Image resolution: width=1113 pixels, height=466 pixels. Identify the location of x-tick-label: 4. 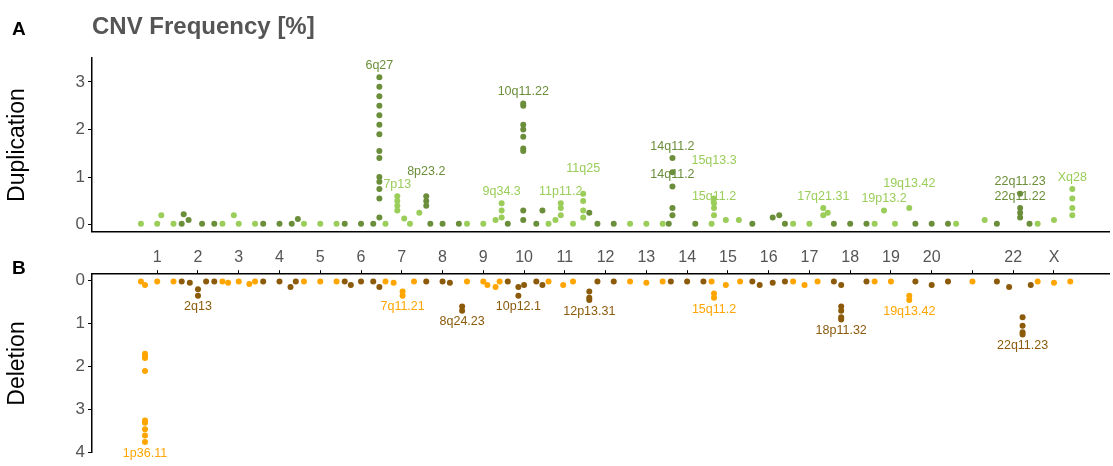
(280, 257).